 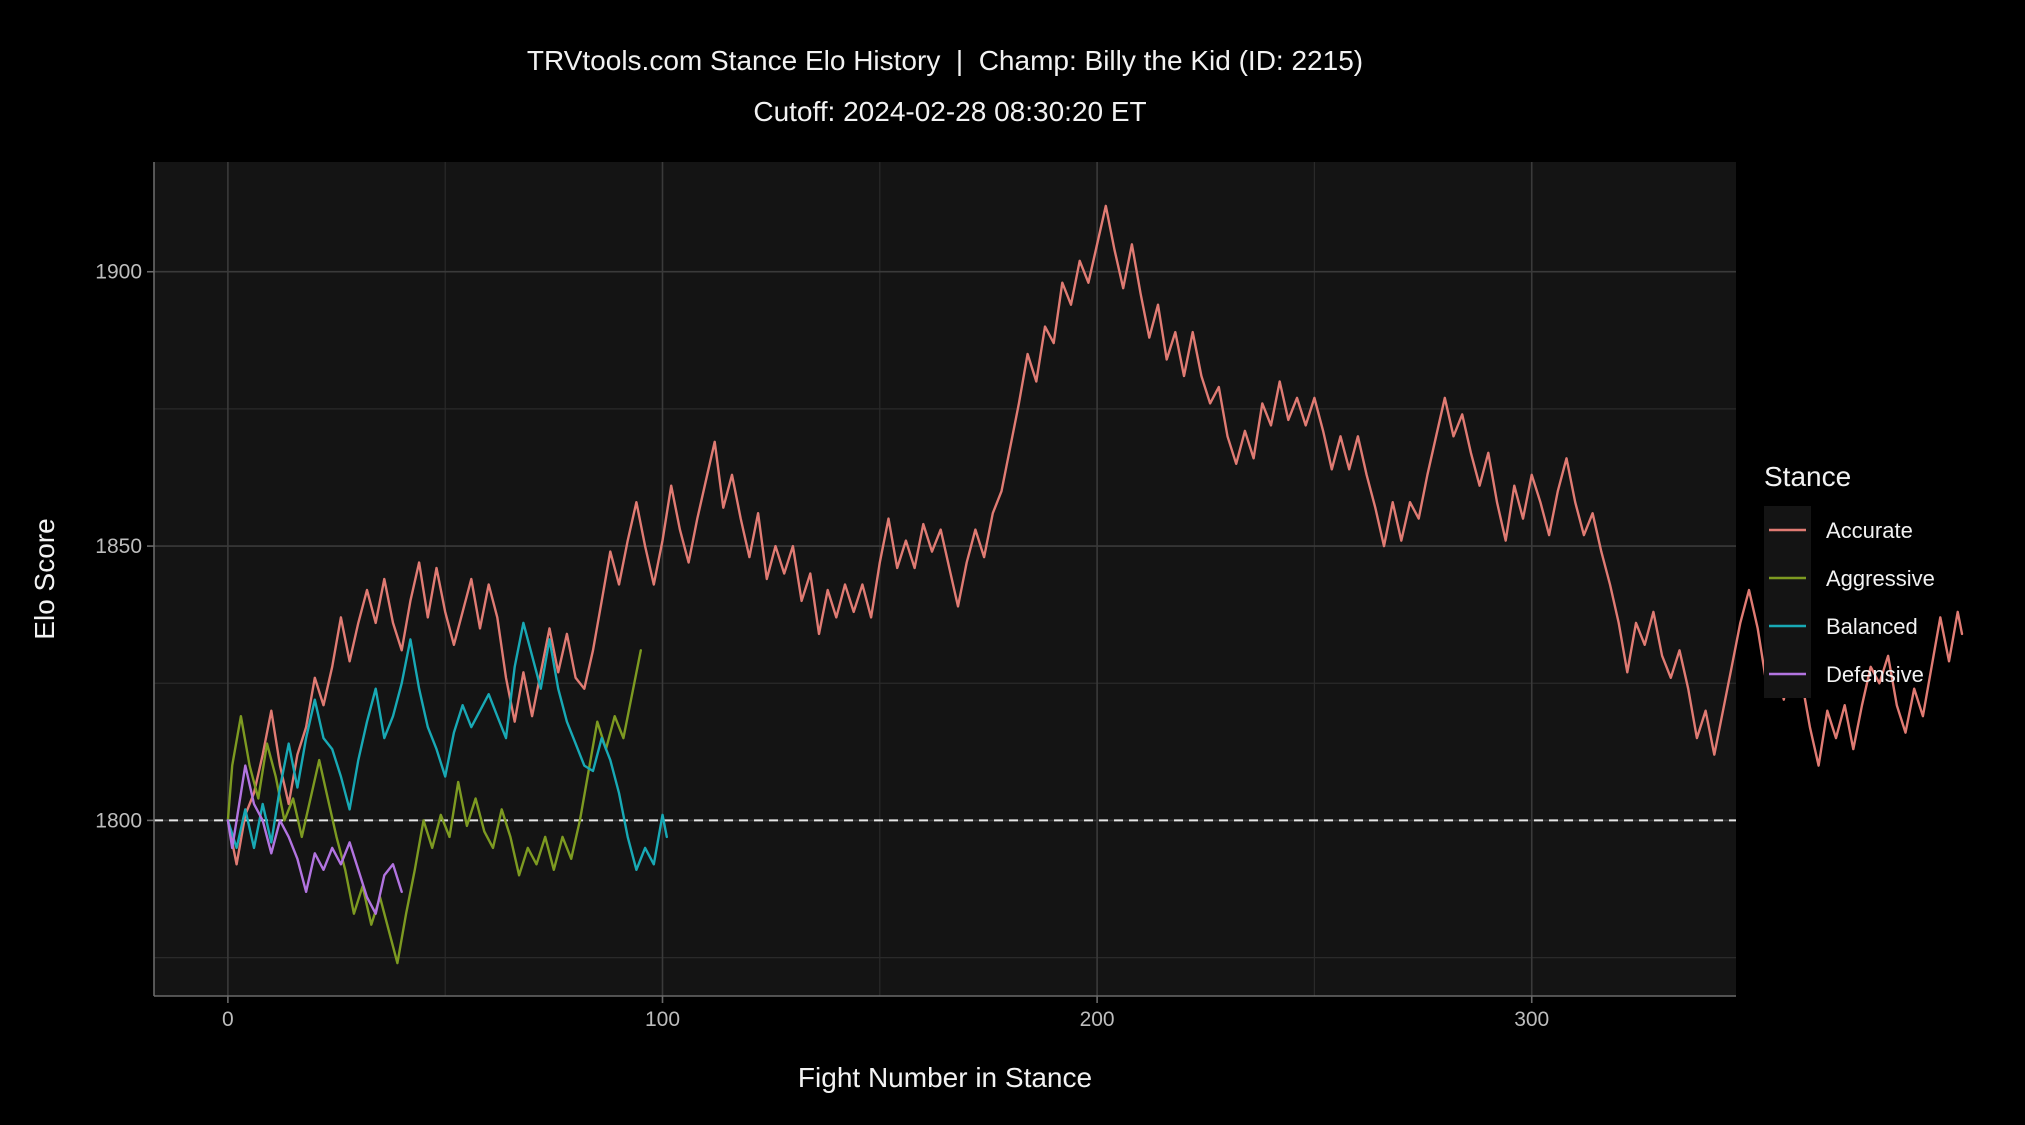 I want to click on y-tick-label: 1800, so click(x=118, y=820).